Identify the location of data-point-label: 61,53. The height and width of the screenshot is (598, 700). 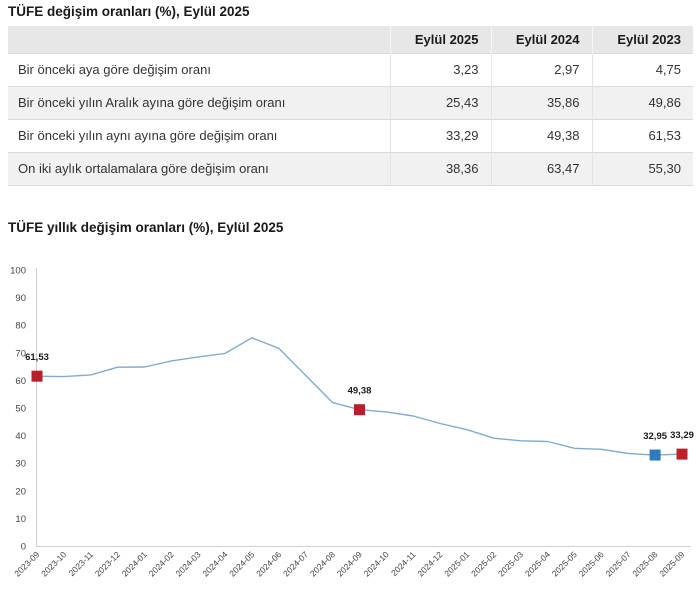
(37, 357).